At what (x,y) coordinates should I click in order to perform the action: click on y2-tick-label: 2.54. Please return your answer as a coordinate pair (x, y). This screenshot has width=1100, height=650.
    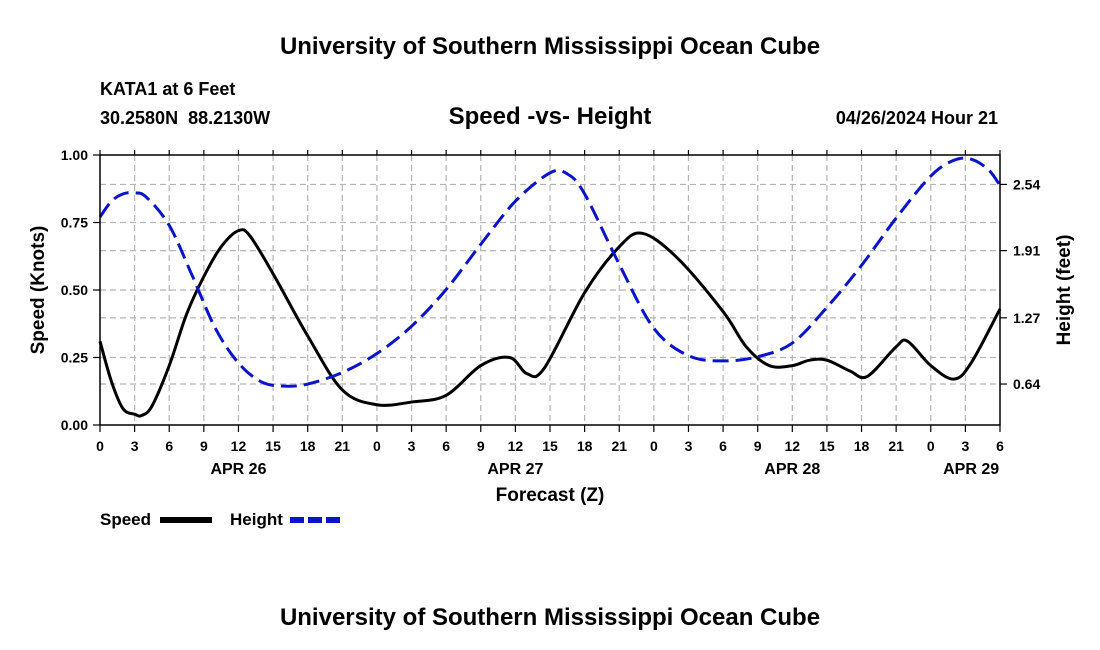
    Looking at the image, I should click on (1026, 184).